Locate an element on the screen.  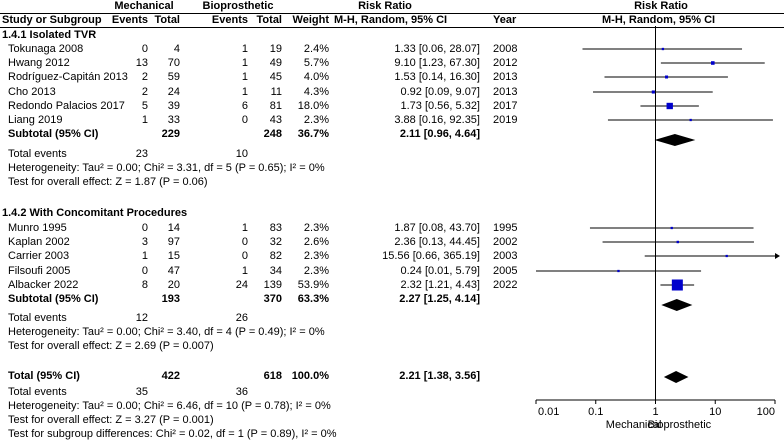
subtotal2-label: Subtotal (95% CI) is located at coordinates (53, 299).